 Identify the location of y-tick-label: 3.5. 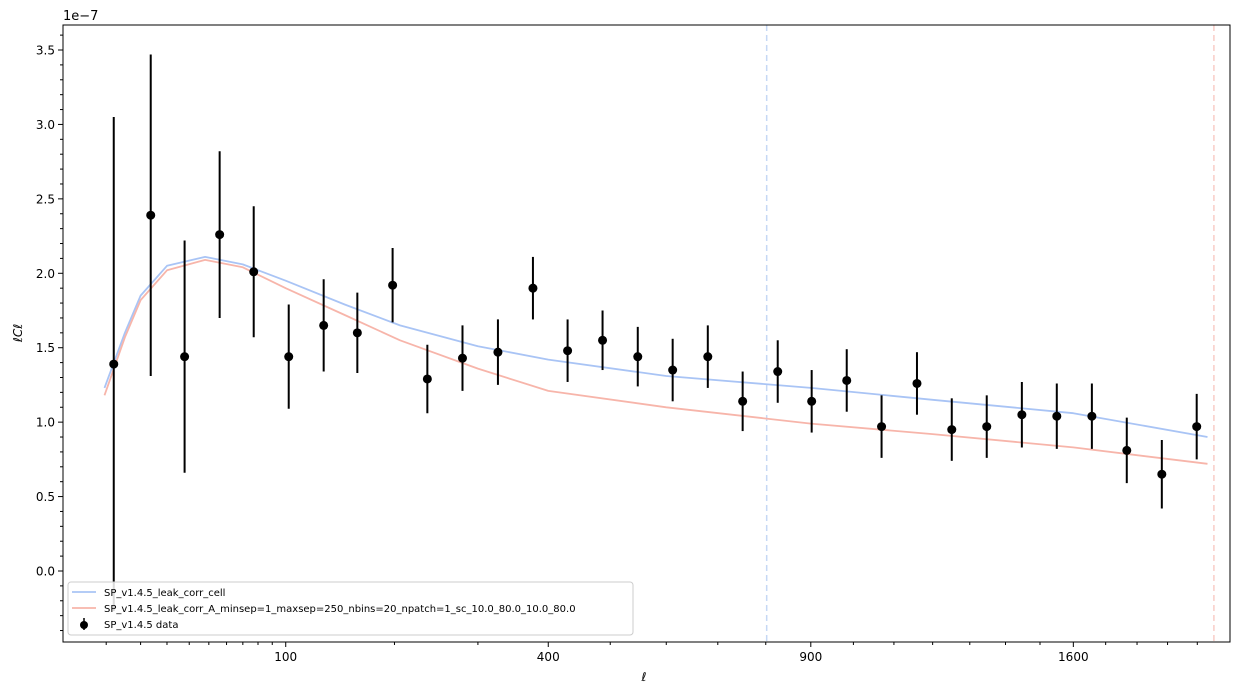
(45, 51).